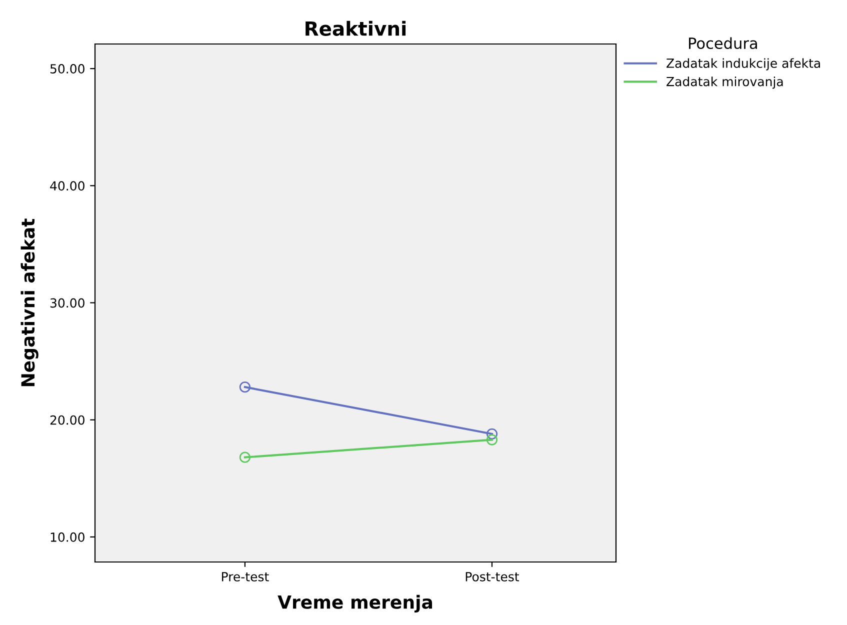  Describe the element at coordinates (67, 537) in the screenshot. I see `y-tick-label: 10.00` at that location.